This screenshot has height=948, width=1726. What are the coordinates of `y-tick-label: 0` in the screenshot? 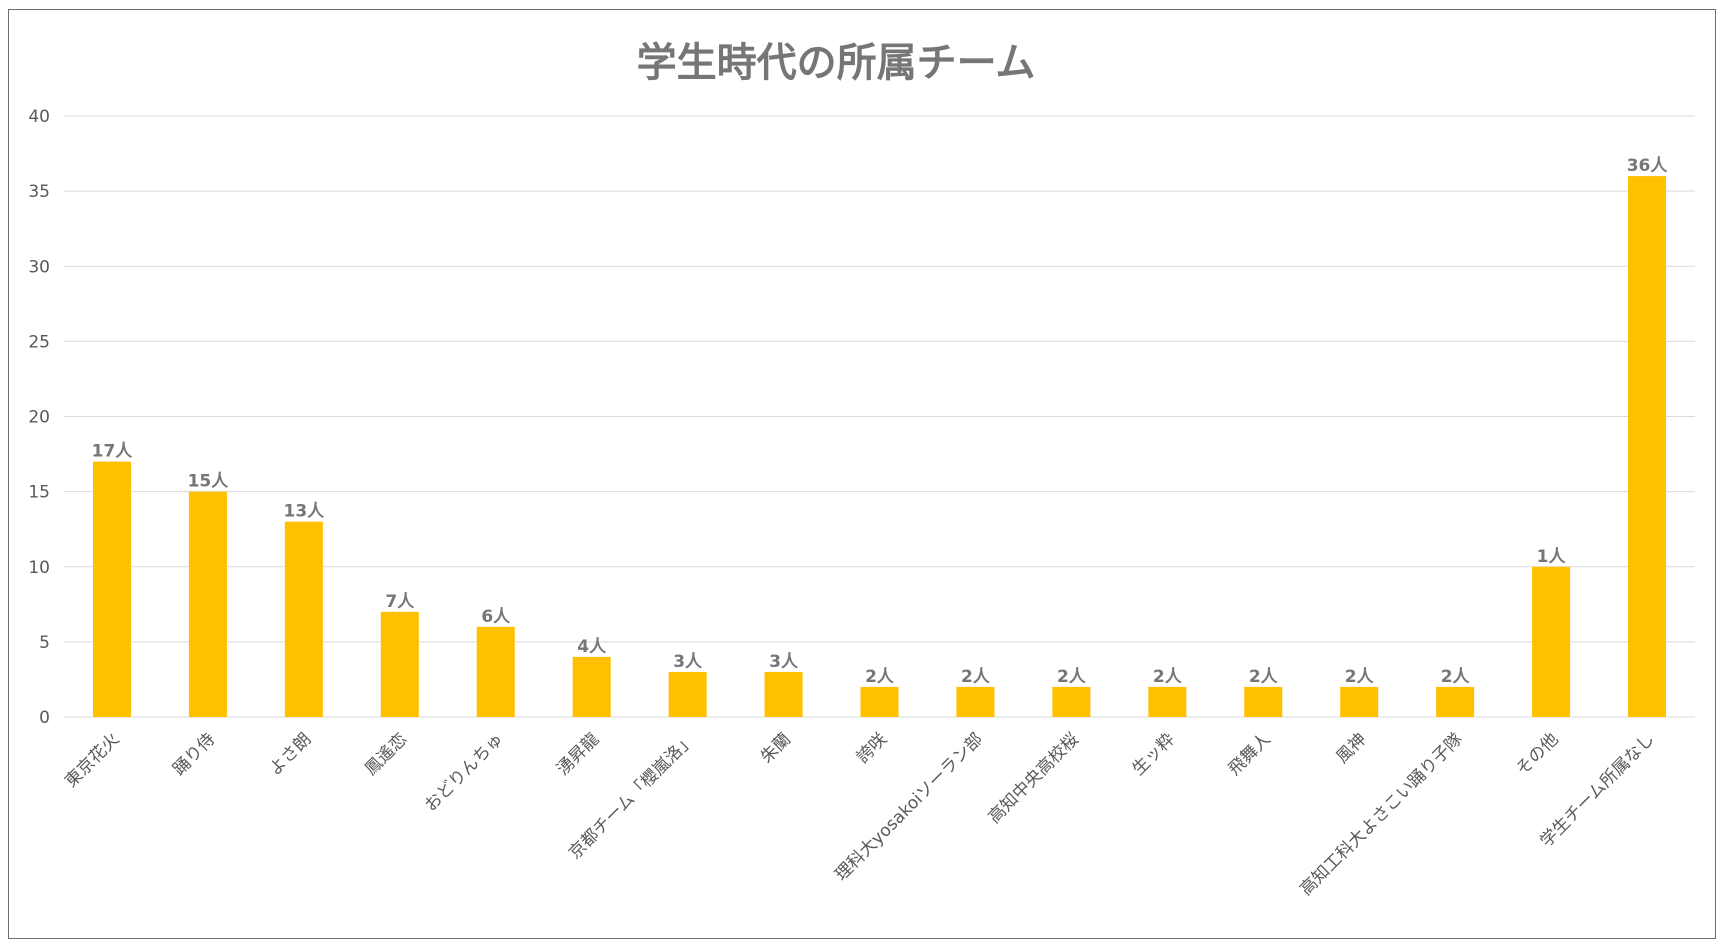 It's located at (44, 718).